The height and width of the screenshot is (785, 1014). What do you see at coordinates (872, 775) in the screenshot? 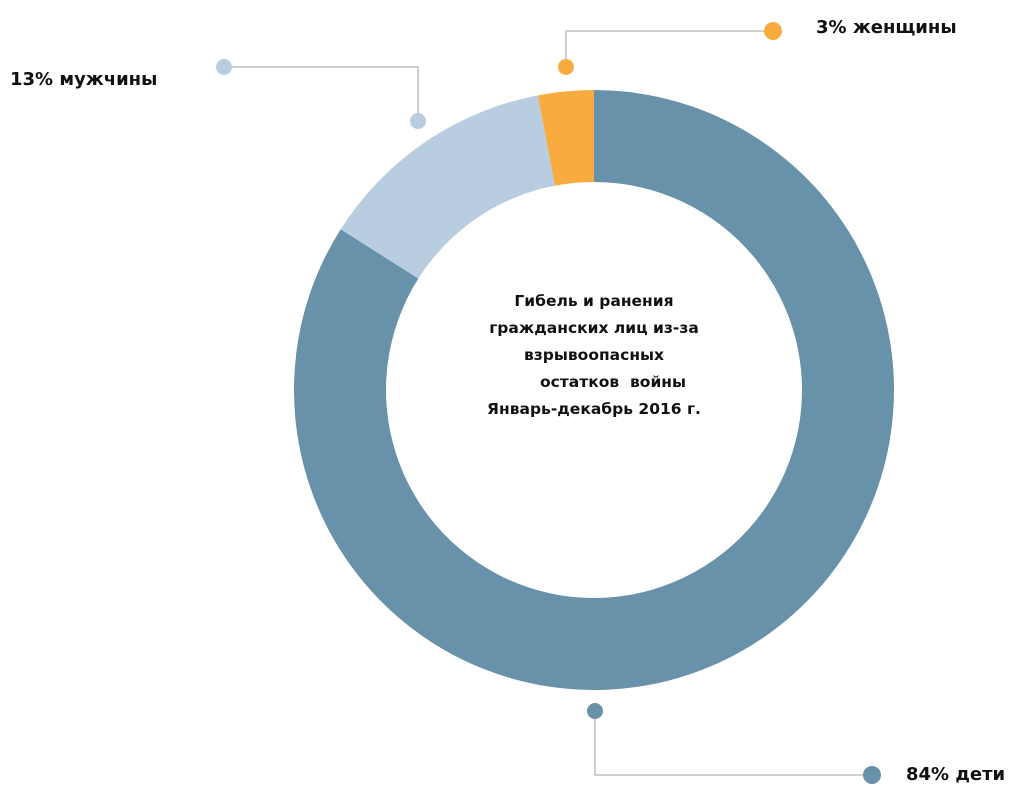
I see `marker-dot-дети-2` at bounding box center [872, 775].